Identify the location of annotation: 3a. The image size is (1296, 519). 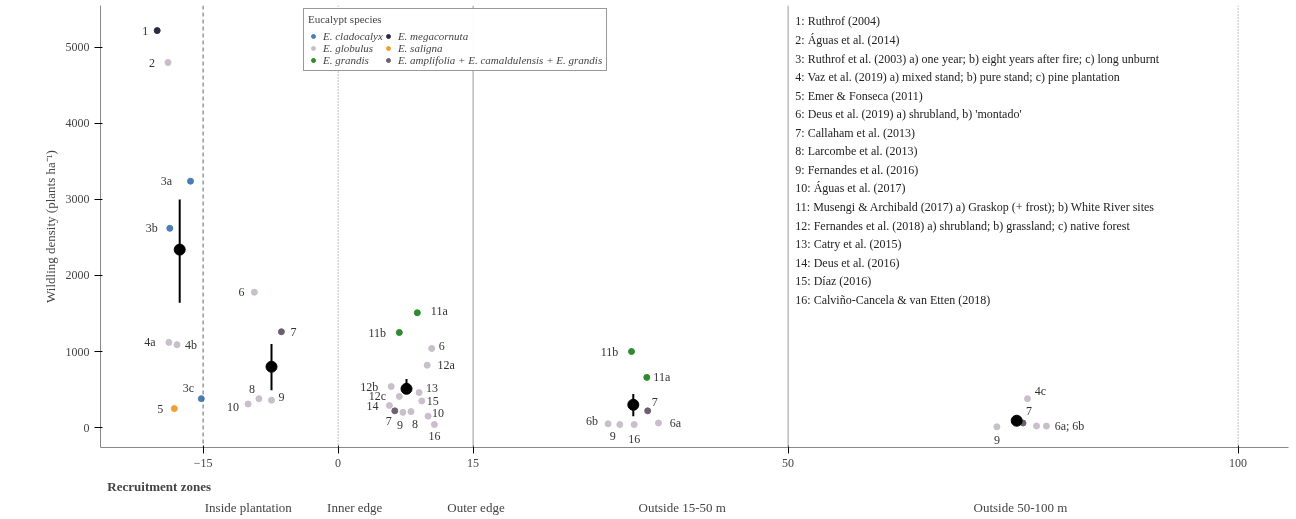
(166, 181).